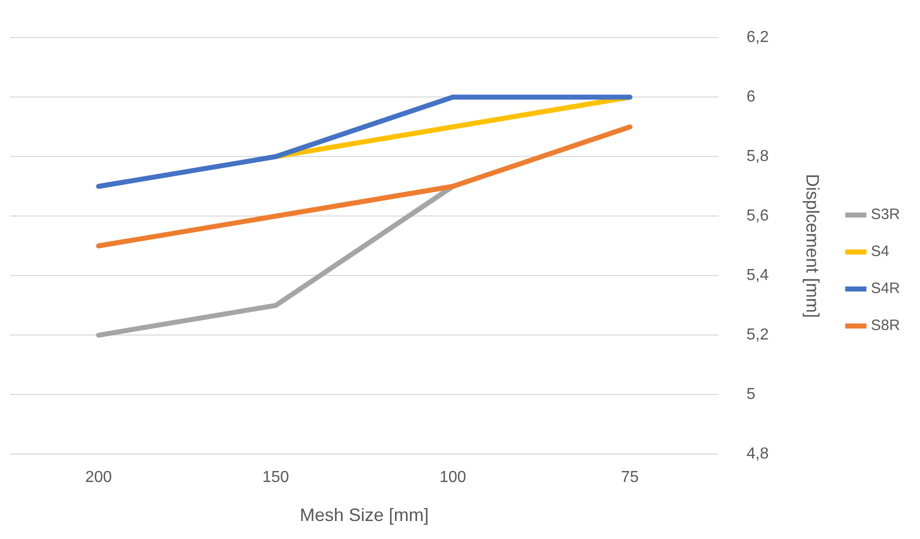 This screenshot has width=920, height=539. What do you see at coordinates (880, 251) in the screenshot?
I see `legend-label: S4` at bounding box center [880, 251].